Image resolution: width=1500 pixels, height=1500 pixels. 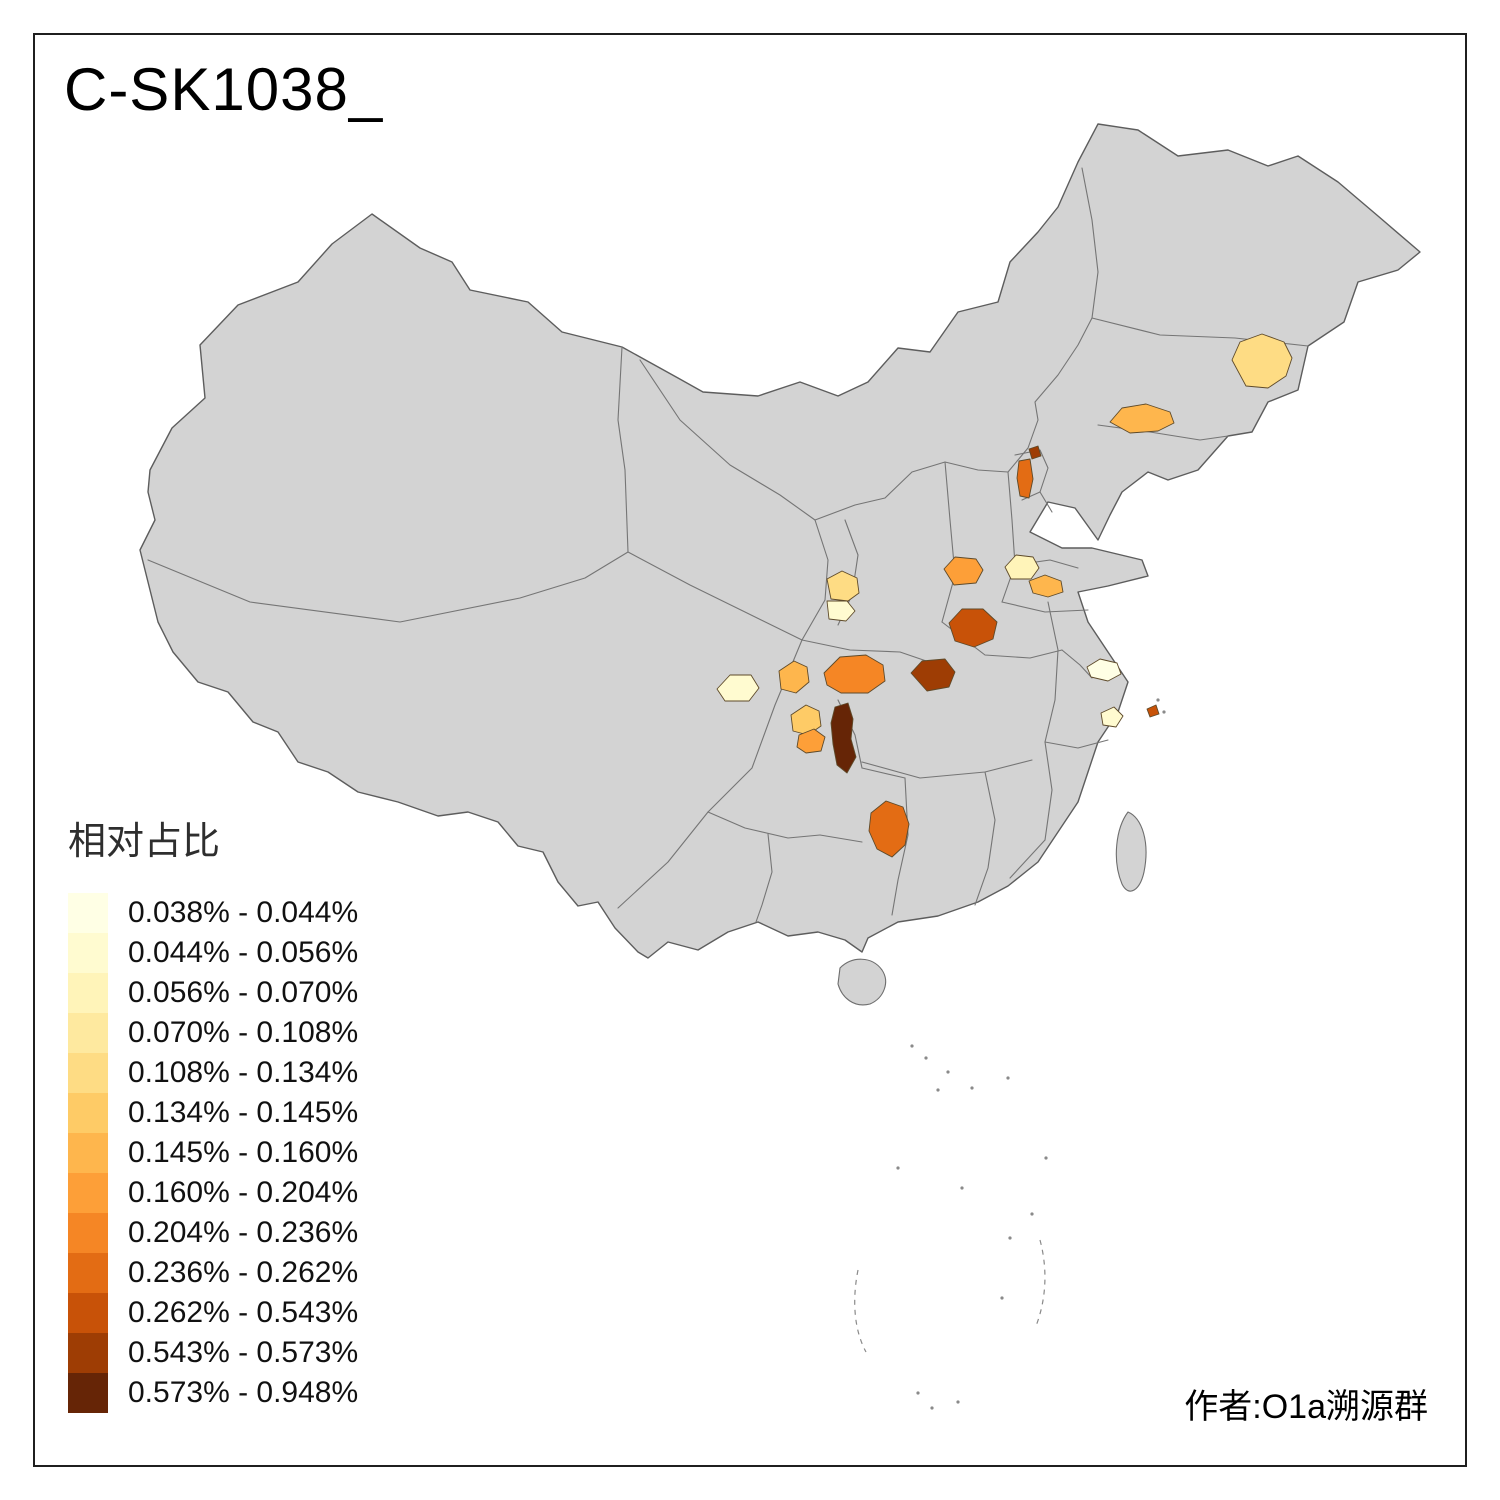 What do you see at coordinates (243, 1032) in the screenshot?
I see `legend-label: 0.070% - 0.108%` at bounding box center [243, 1032].